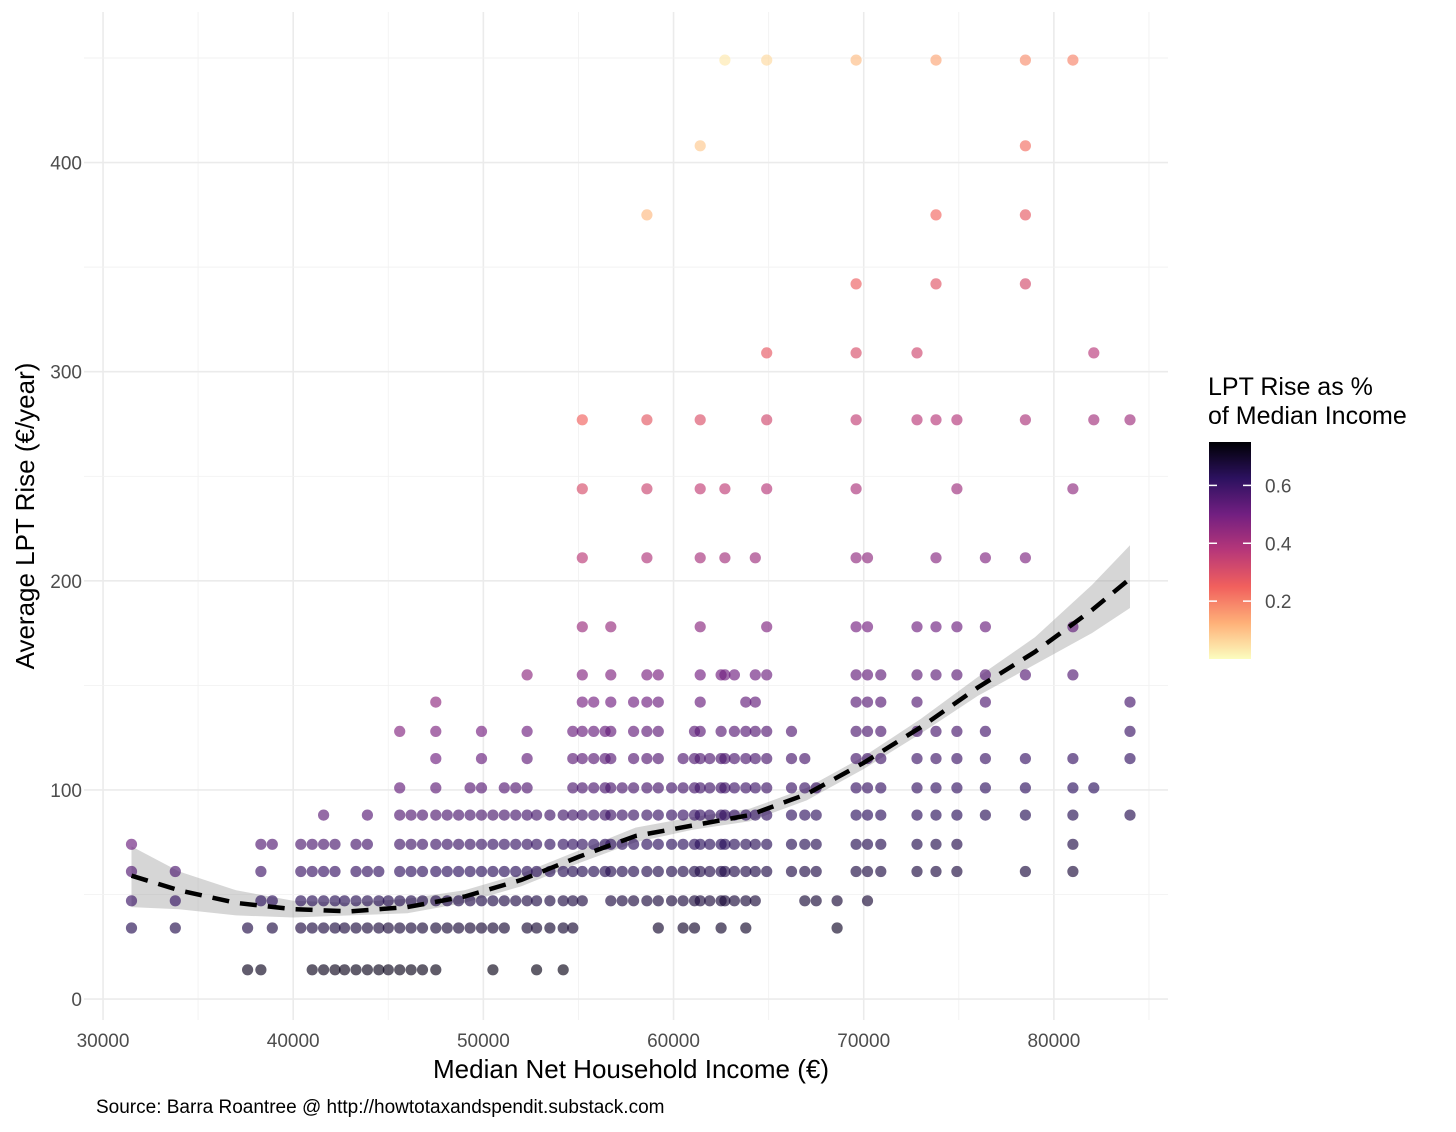  What do you see at coordinates (293, 1041) in the screenshot?
I see `x-tick-label: 40000` at bounding box center [293, 1041].